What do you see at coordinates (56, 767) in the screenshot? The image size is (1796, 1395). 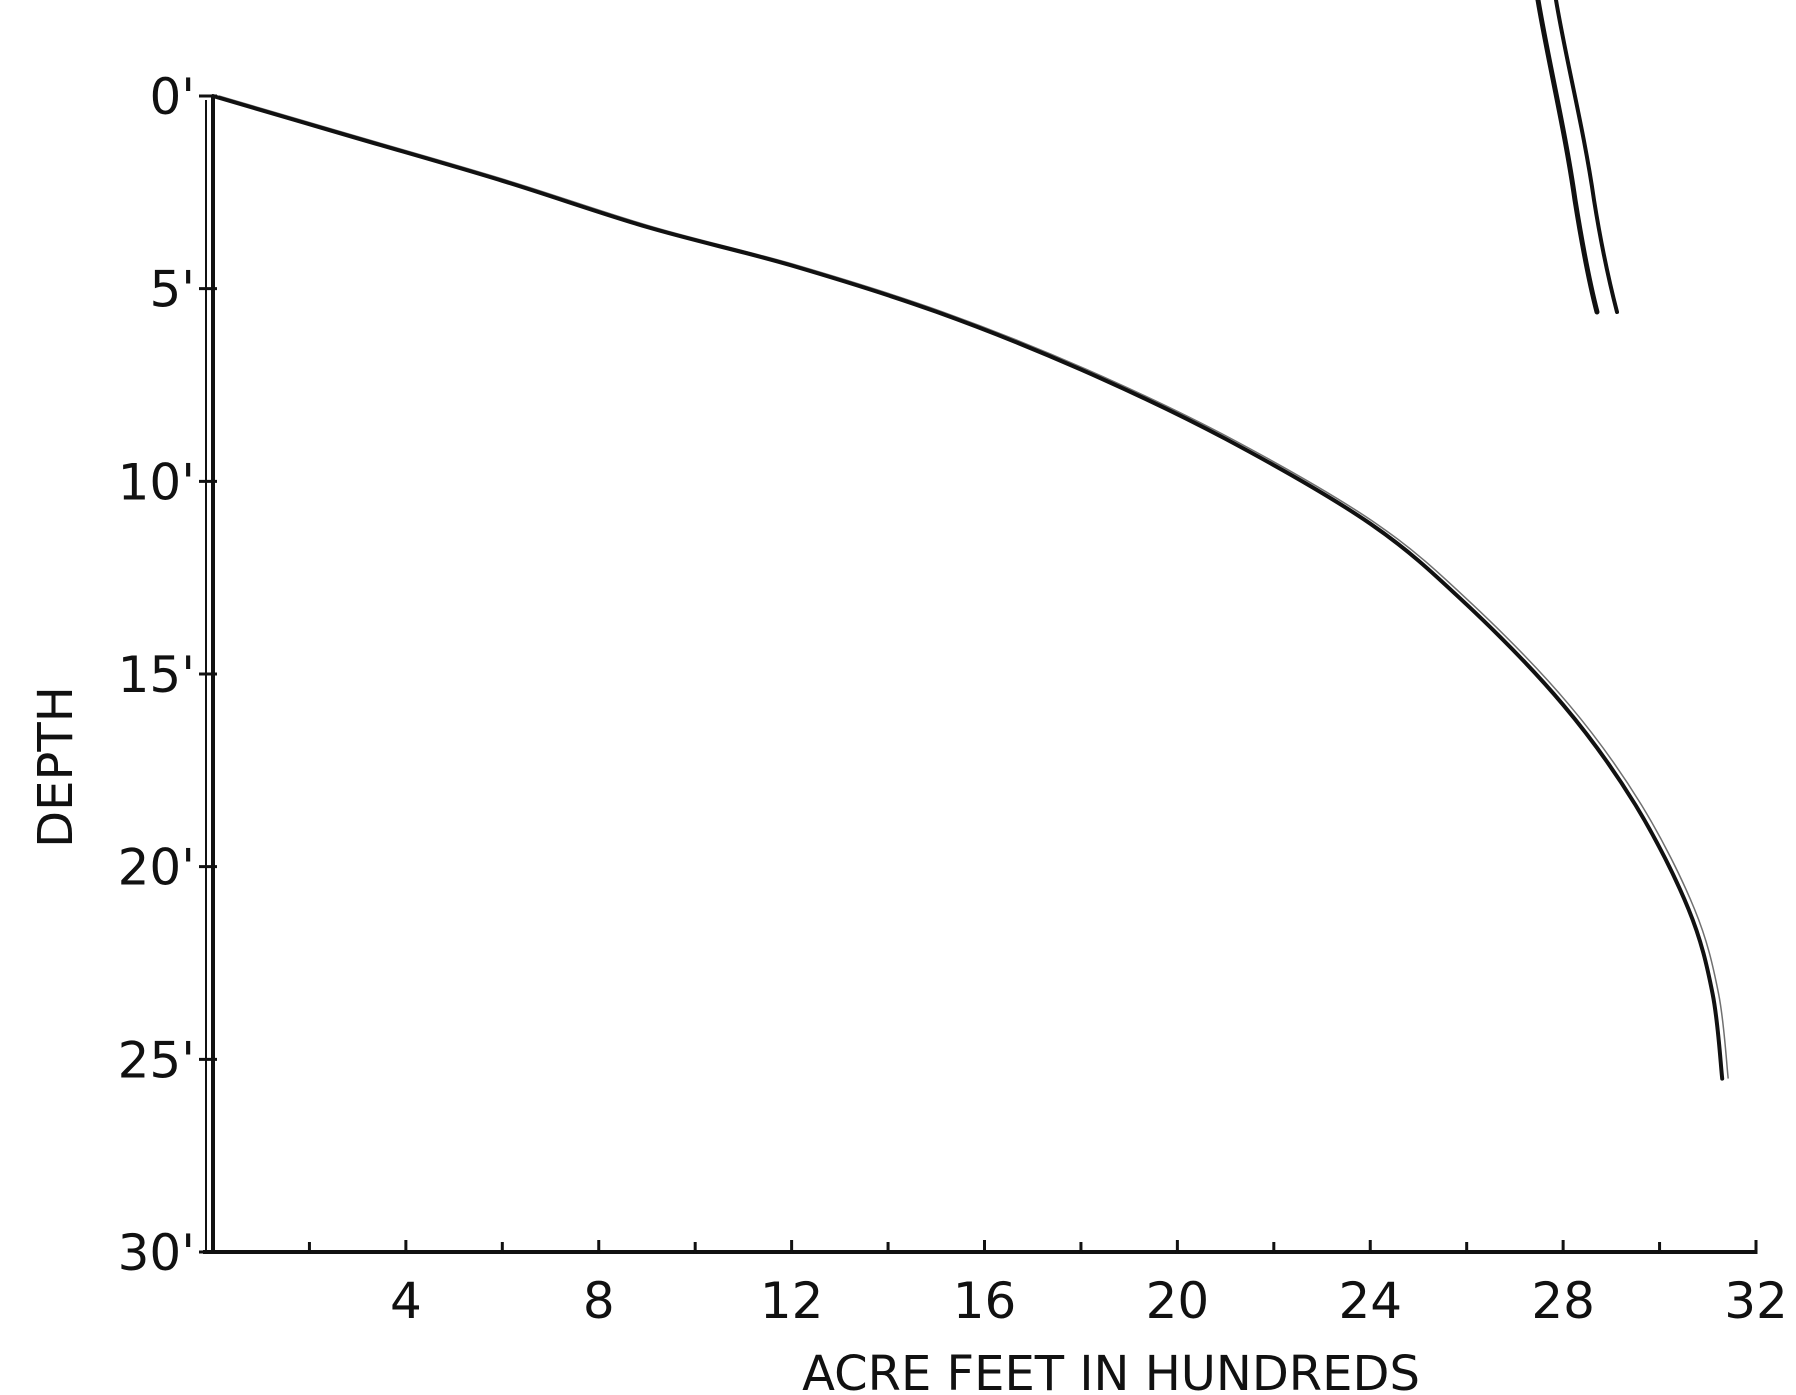 I see `y-axis-label: DEPTH` at bounding box center [56, 767].